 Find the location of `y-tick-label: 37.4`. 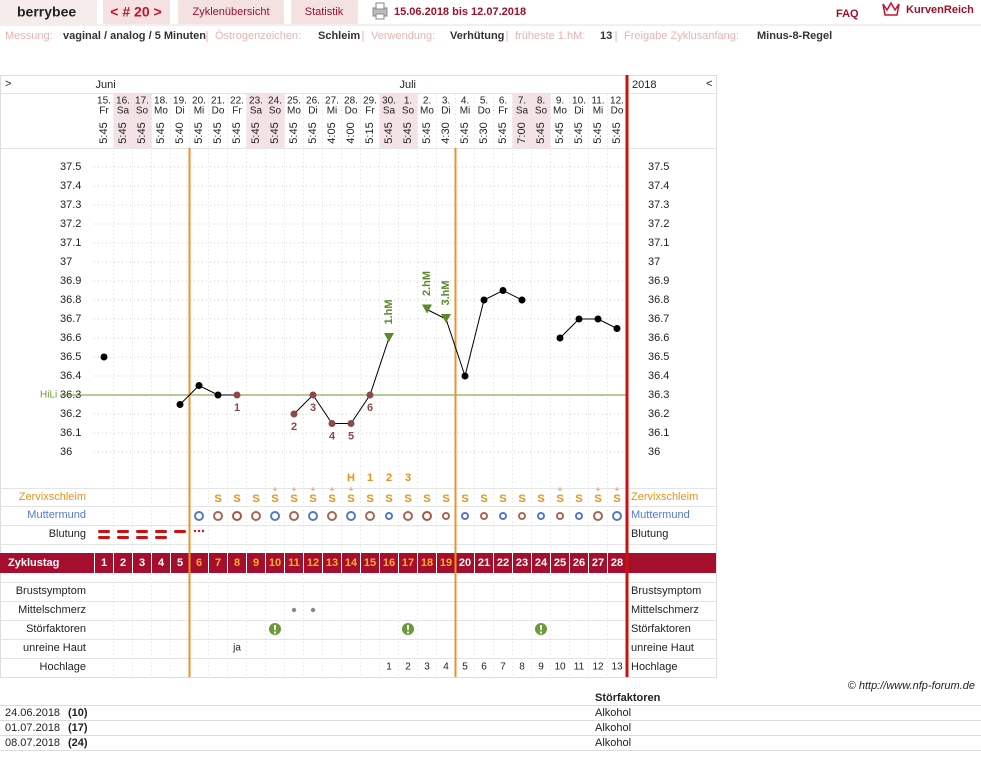

y-tick-label: 37.4 is located at coordinates (658, 186).